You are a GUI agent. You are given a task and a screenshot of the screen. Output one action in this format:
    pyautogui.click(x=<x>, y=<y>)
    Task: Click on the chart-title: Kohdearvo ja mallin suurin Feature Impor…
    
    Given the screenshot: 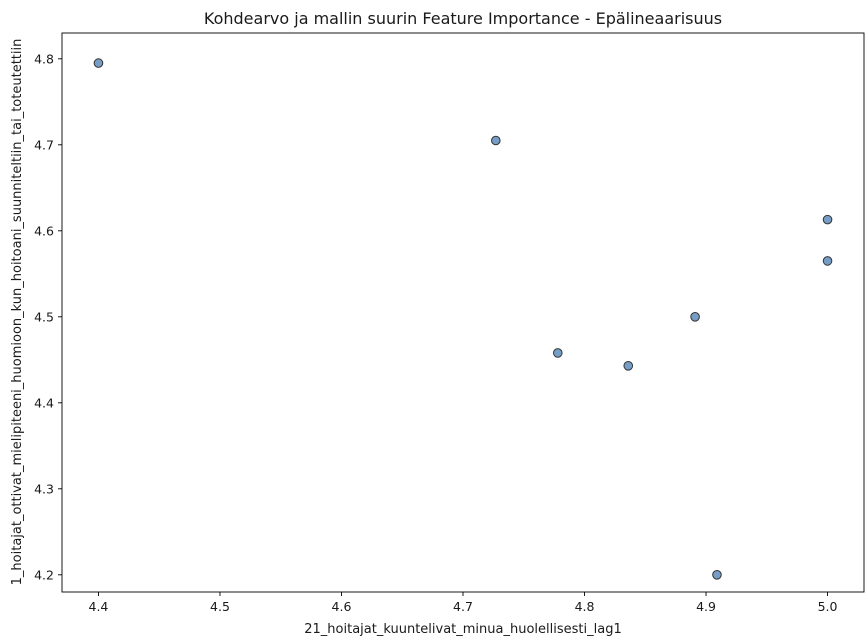 What is the action you would take?
    pyautogui.click(x=463, y=18)
    